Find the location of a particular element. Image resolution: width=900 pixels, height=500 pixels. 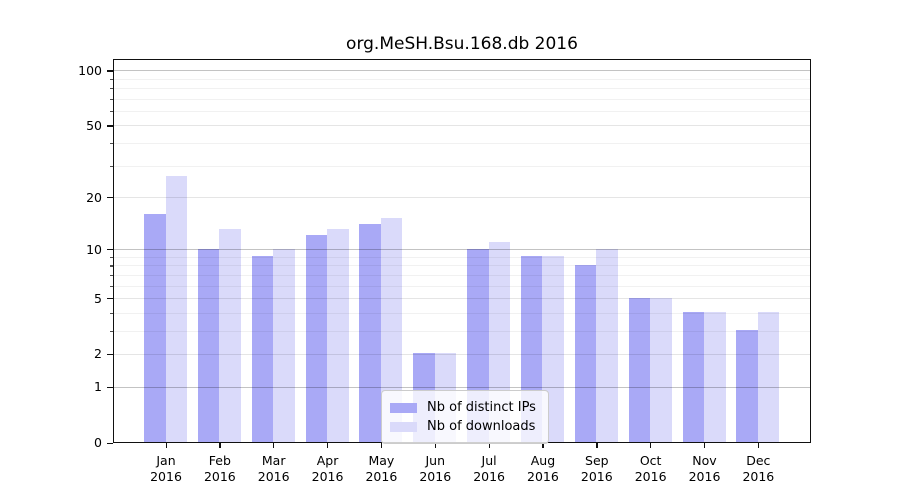

major-gridline is located at coordinates (462, 71).